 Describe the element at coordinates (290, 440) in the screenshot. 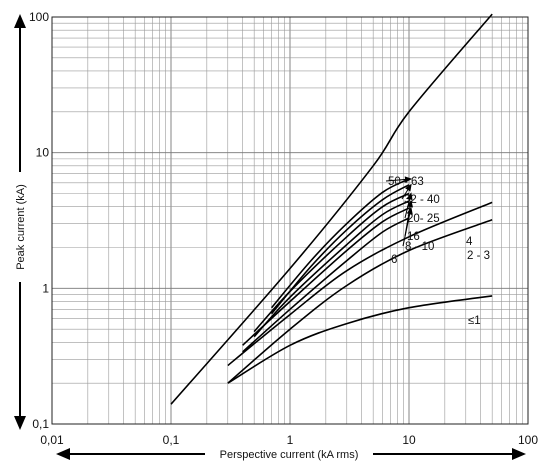

I see `x-tick-label: 1` at that location.